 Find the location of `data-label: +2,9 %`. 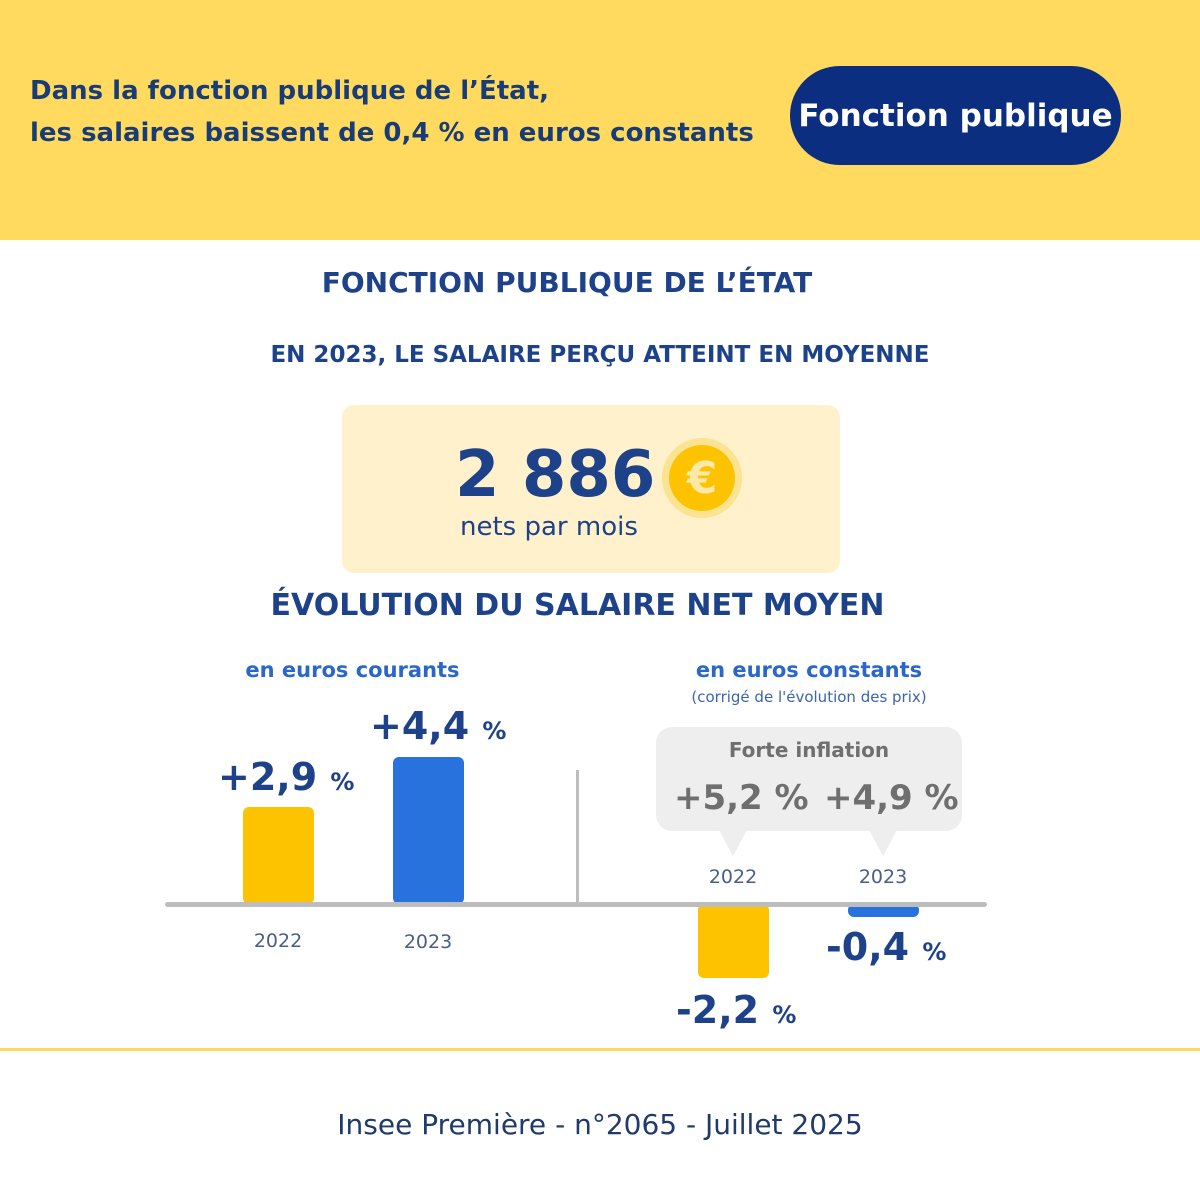

data-label: +2,9 % is located at coordinates (286, 777).